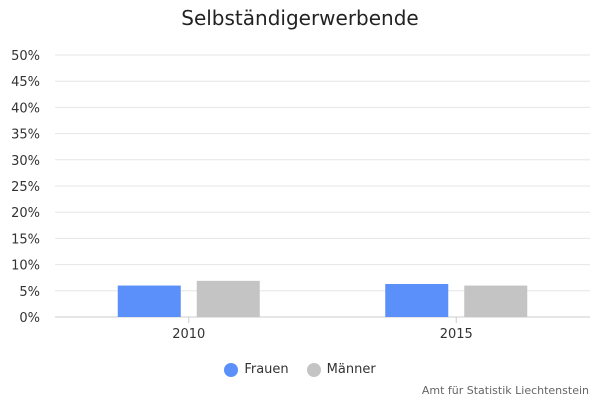 Image resolution: width=600 pixels, height=400 pixels. I want to click on y-tick-label: 5%, so click(29, 292).